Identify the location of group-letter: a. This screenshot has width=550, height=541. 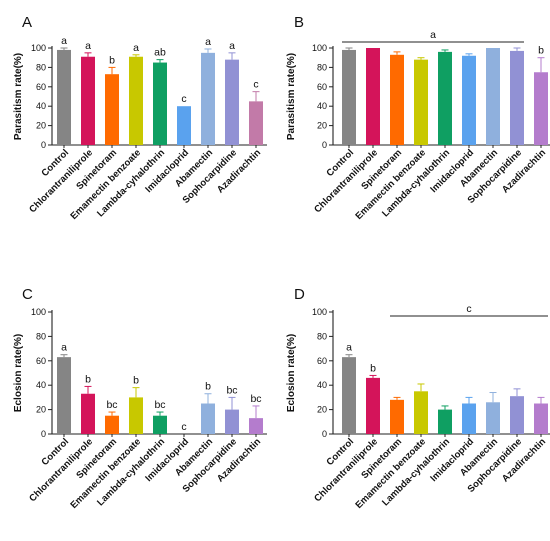
(433, 35).